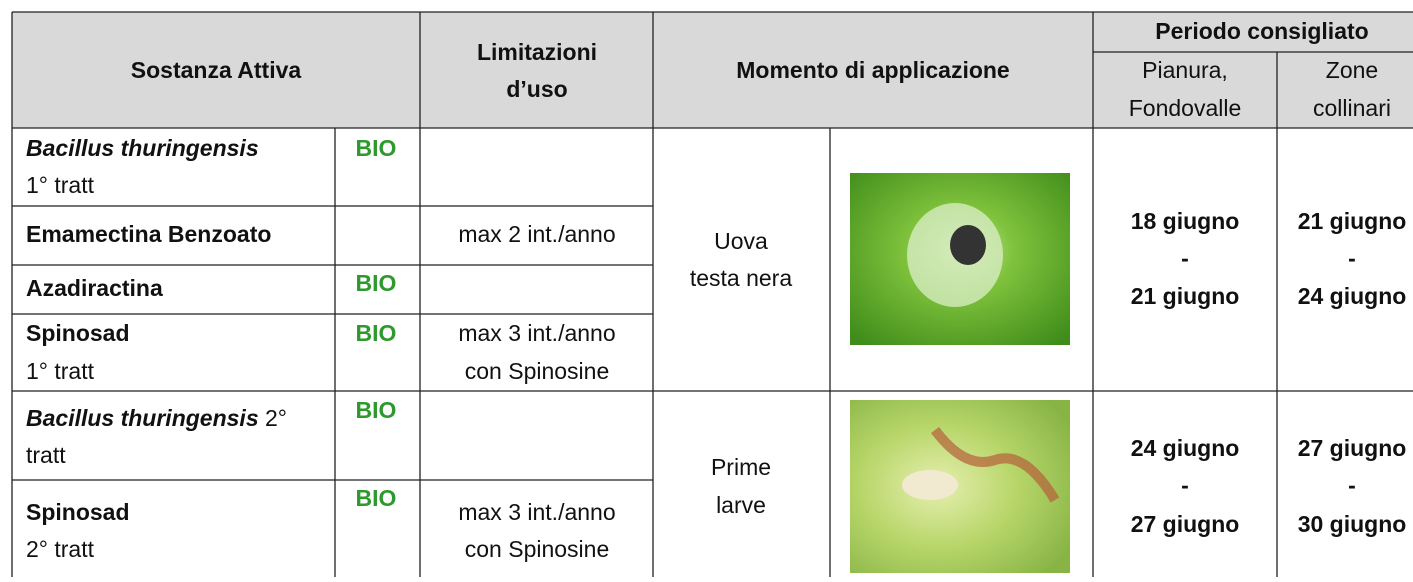  What do you see at coordinates (741, 505) in the screenshot?
I see `momento: larve` at bounding box center [741, 505].